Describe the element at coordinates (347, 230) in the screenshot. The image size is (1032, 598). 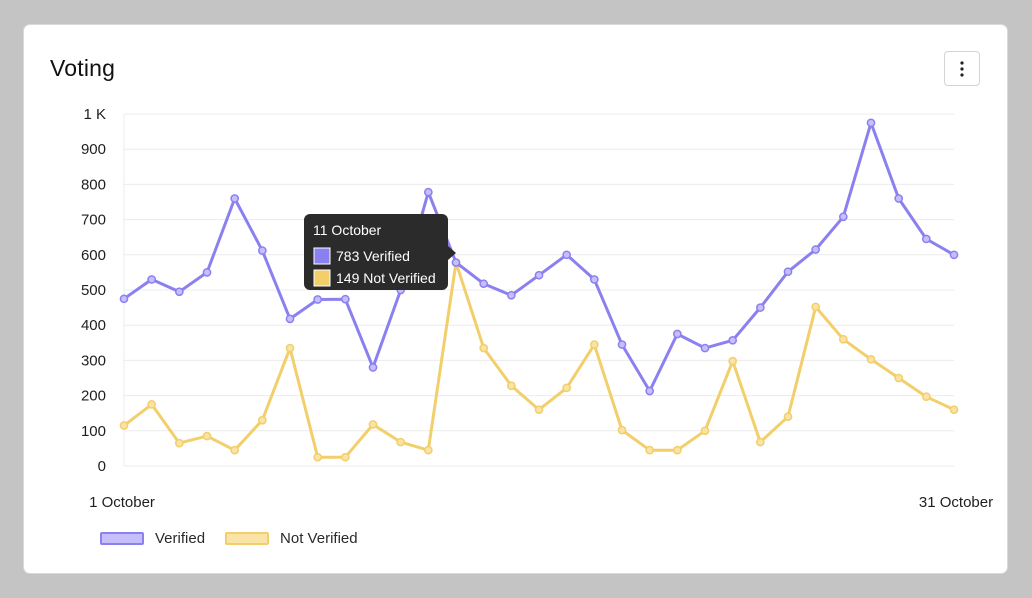
I see `tooltip-date: 11 October` at that location.